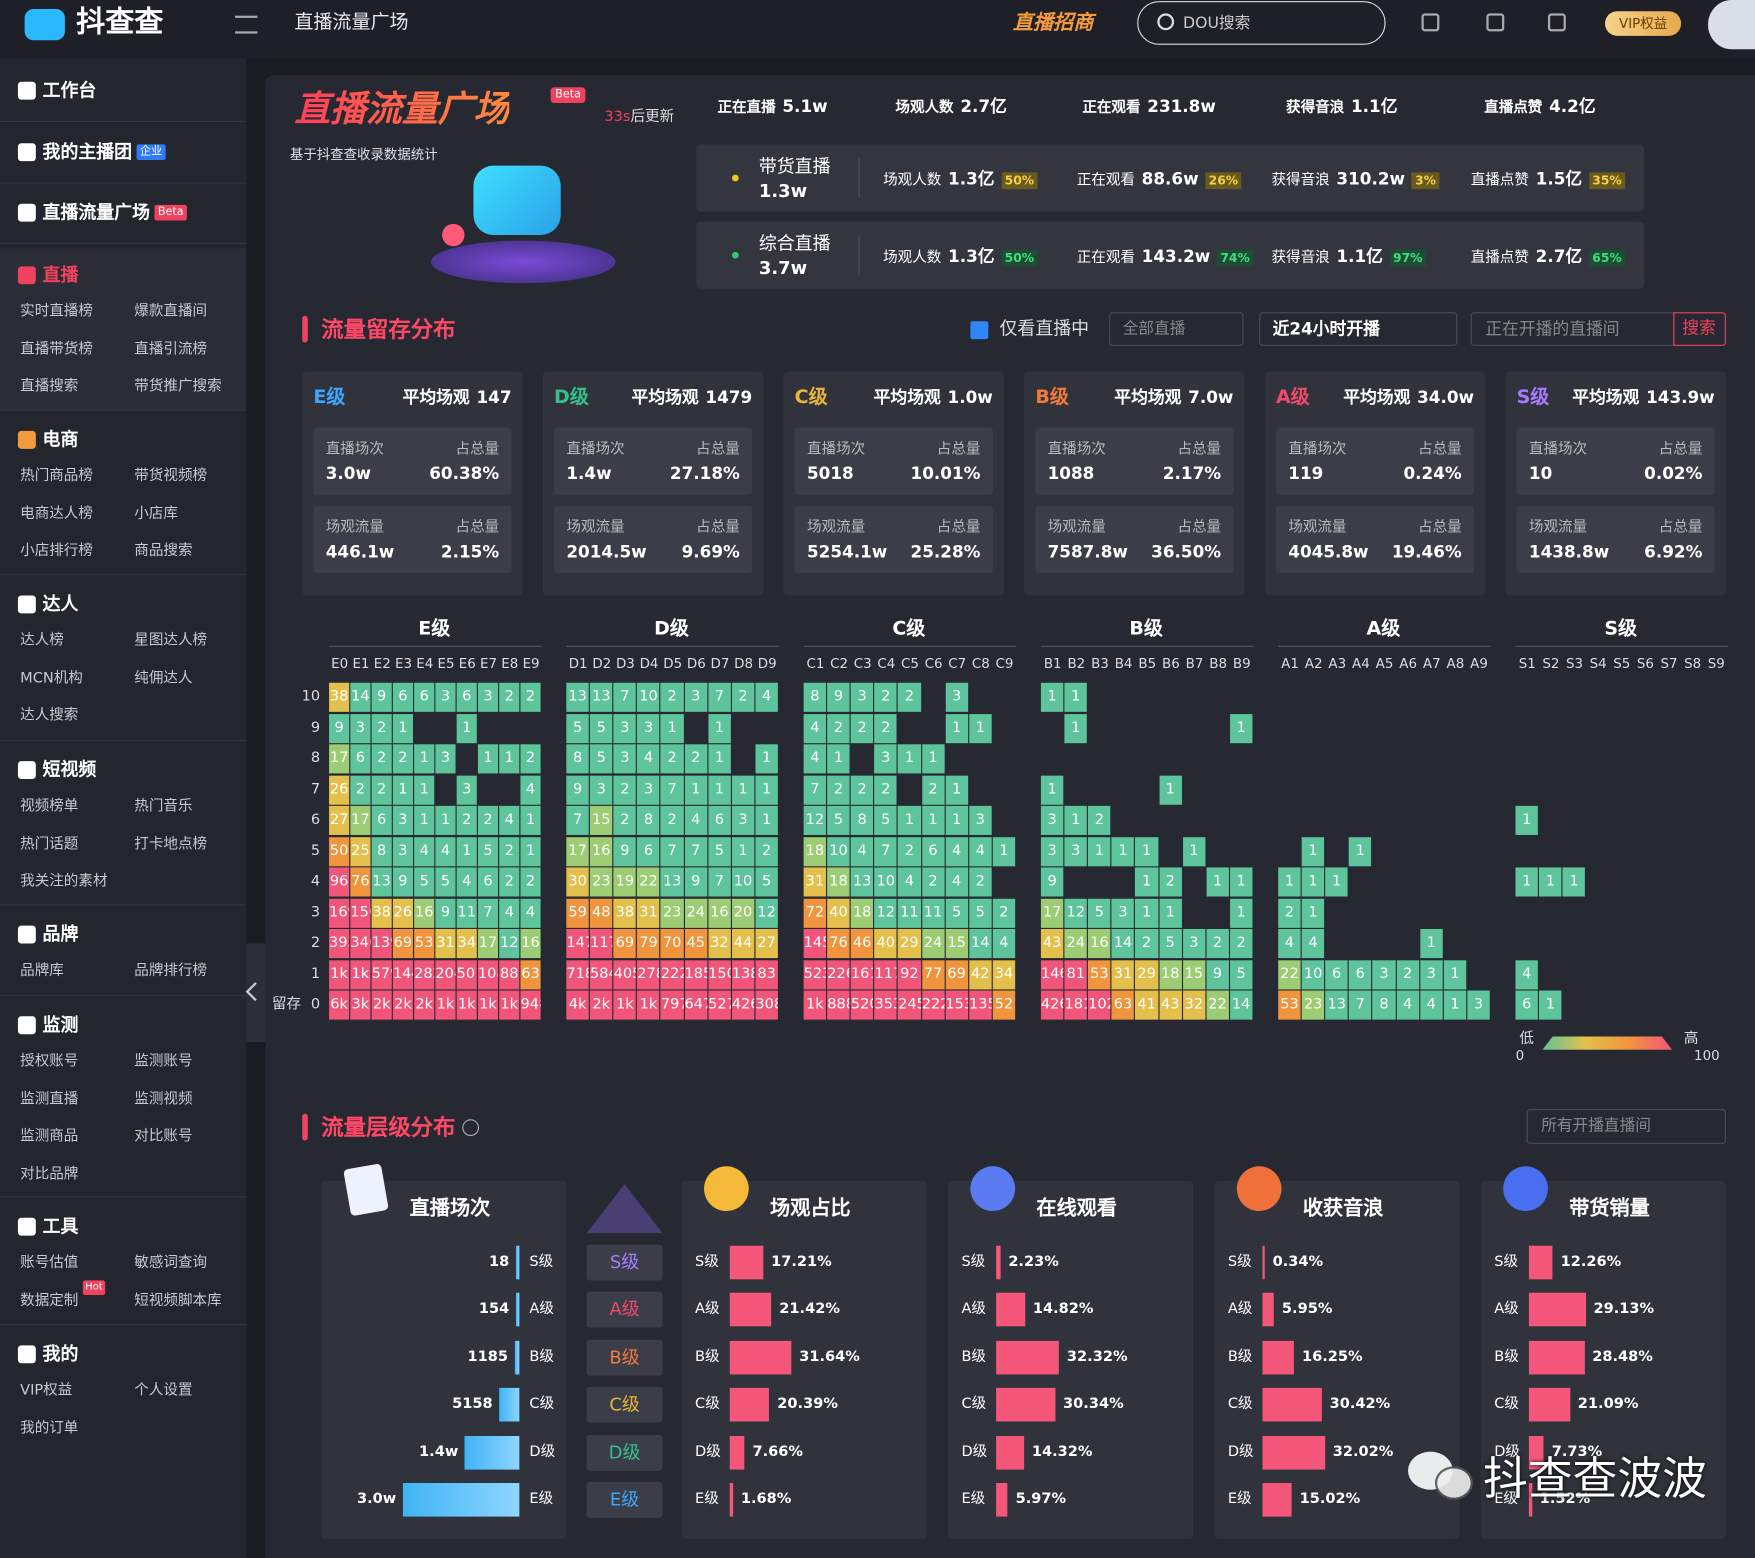  Describe the element at coordinates (49, 1174) in the screenshot. I see `sidebar-link: 对比品牌` at that location.